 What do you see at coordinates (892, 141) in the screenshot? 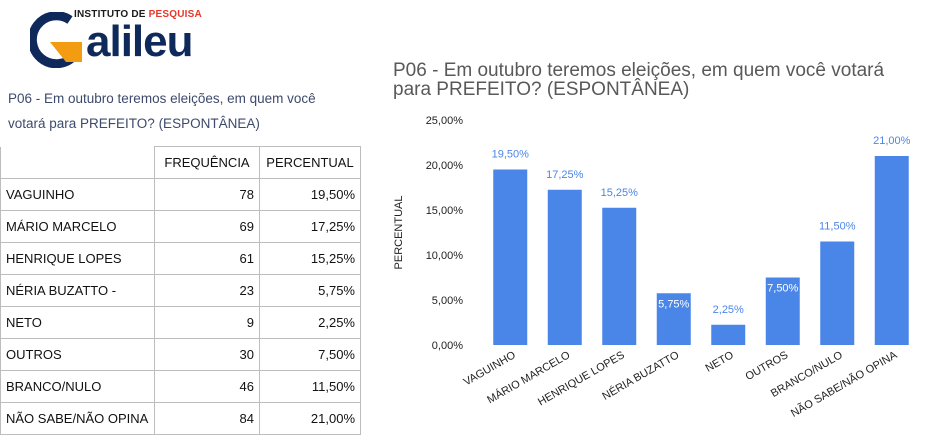
I see `data-label: 21,00%` at bounding box center [892, 141].